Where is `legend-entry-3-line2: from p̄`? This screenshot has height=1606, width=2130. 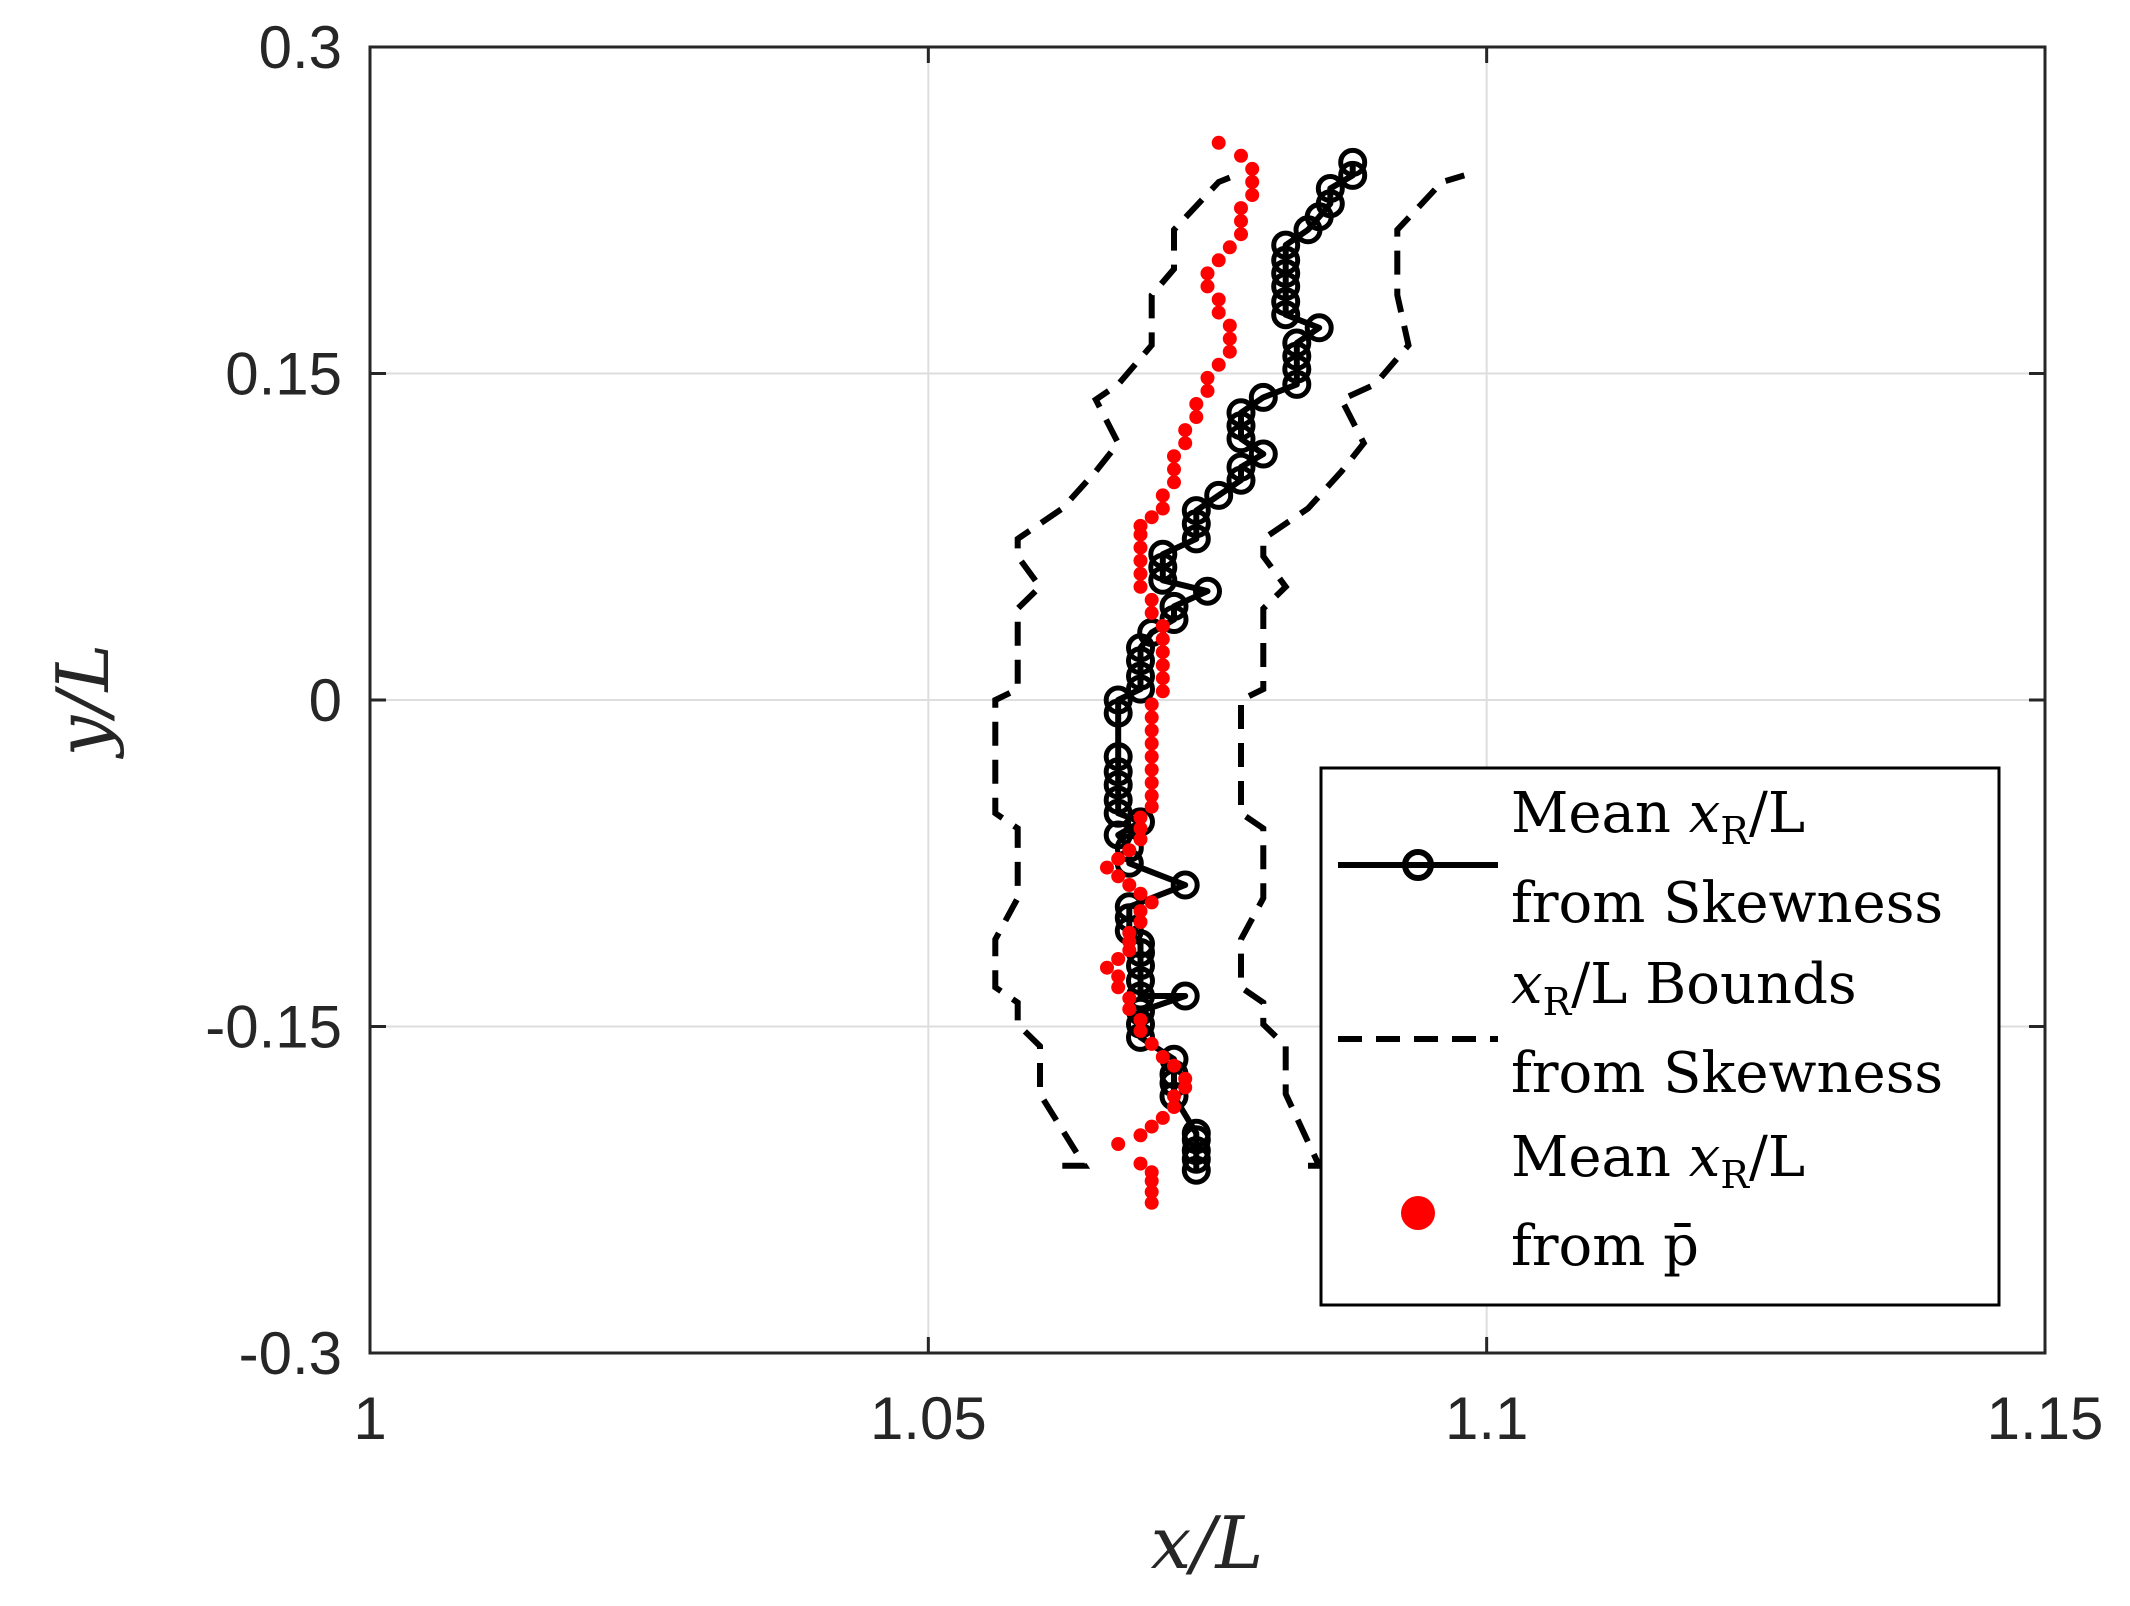 legend-entry-3-line2: from p̄ is located at coordinates (1605, 1246).